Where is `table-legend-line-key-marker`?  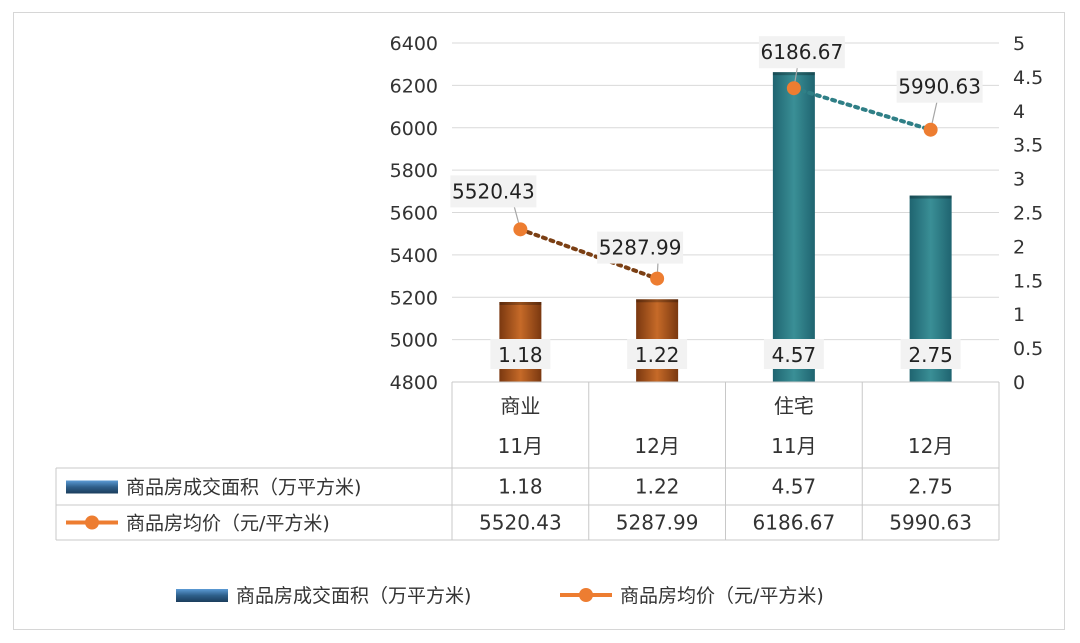 table-legend-line-key-marker is located at coordinates (92, 522).